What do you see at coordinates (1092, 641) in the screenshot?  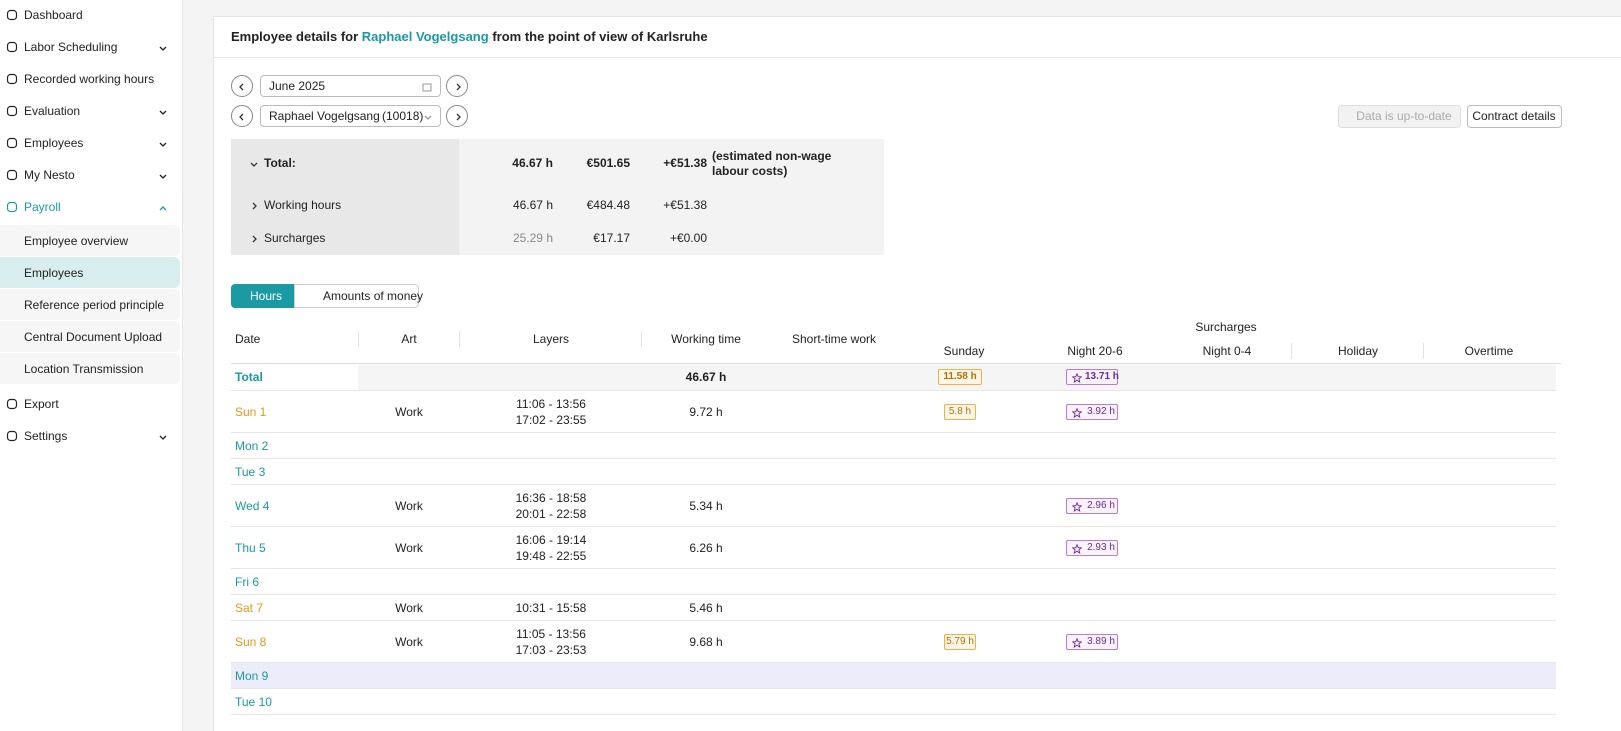 I see `night-badge: 3.89 h` at bounding box center [1092, 641].